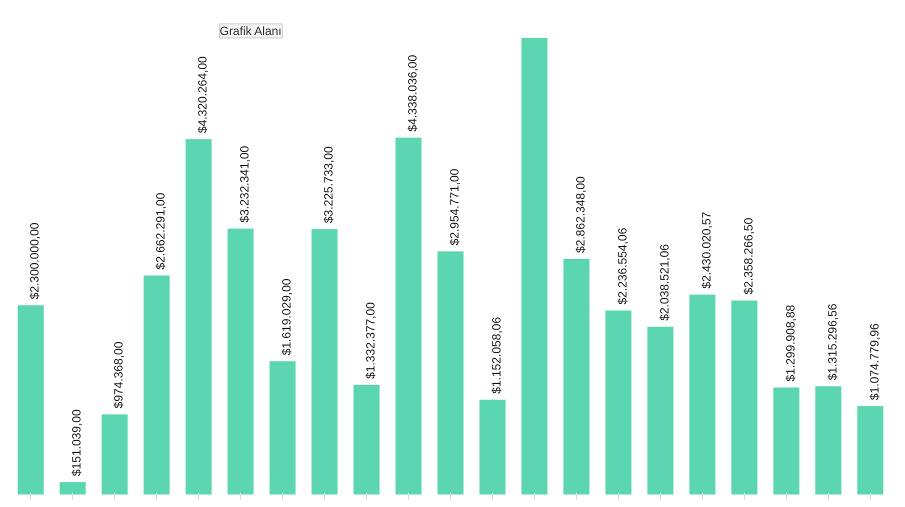  I want to click on data-label: $4.338.036,00, so click(413, 93).